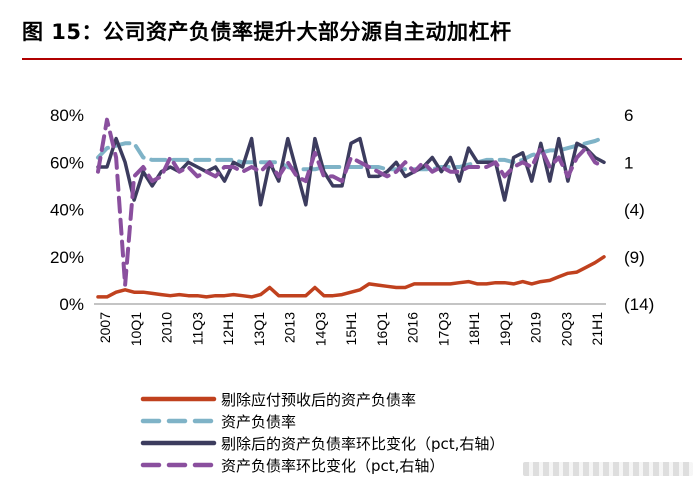  What do you see at coordinates (67, 210) in the screenshot?
I see `left-tick-label: 40%` at bounding box center [67, 210].